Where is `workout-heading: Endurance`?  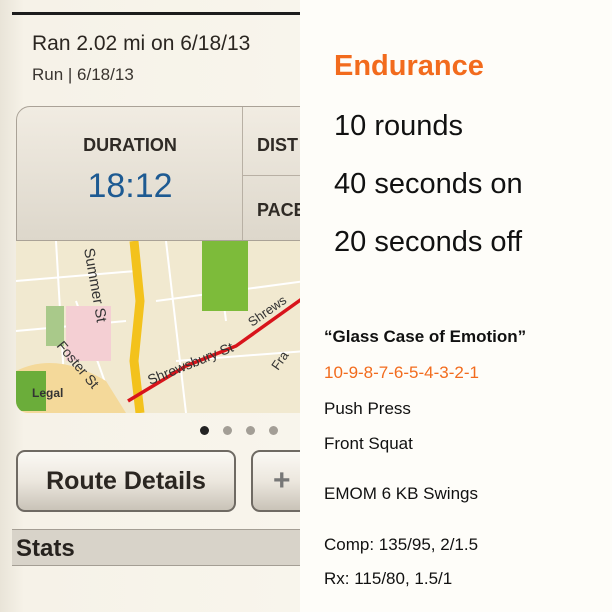 workout-heading: Endurance is located at coordinates (409, 66).